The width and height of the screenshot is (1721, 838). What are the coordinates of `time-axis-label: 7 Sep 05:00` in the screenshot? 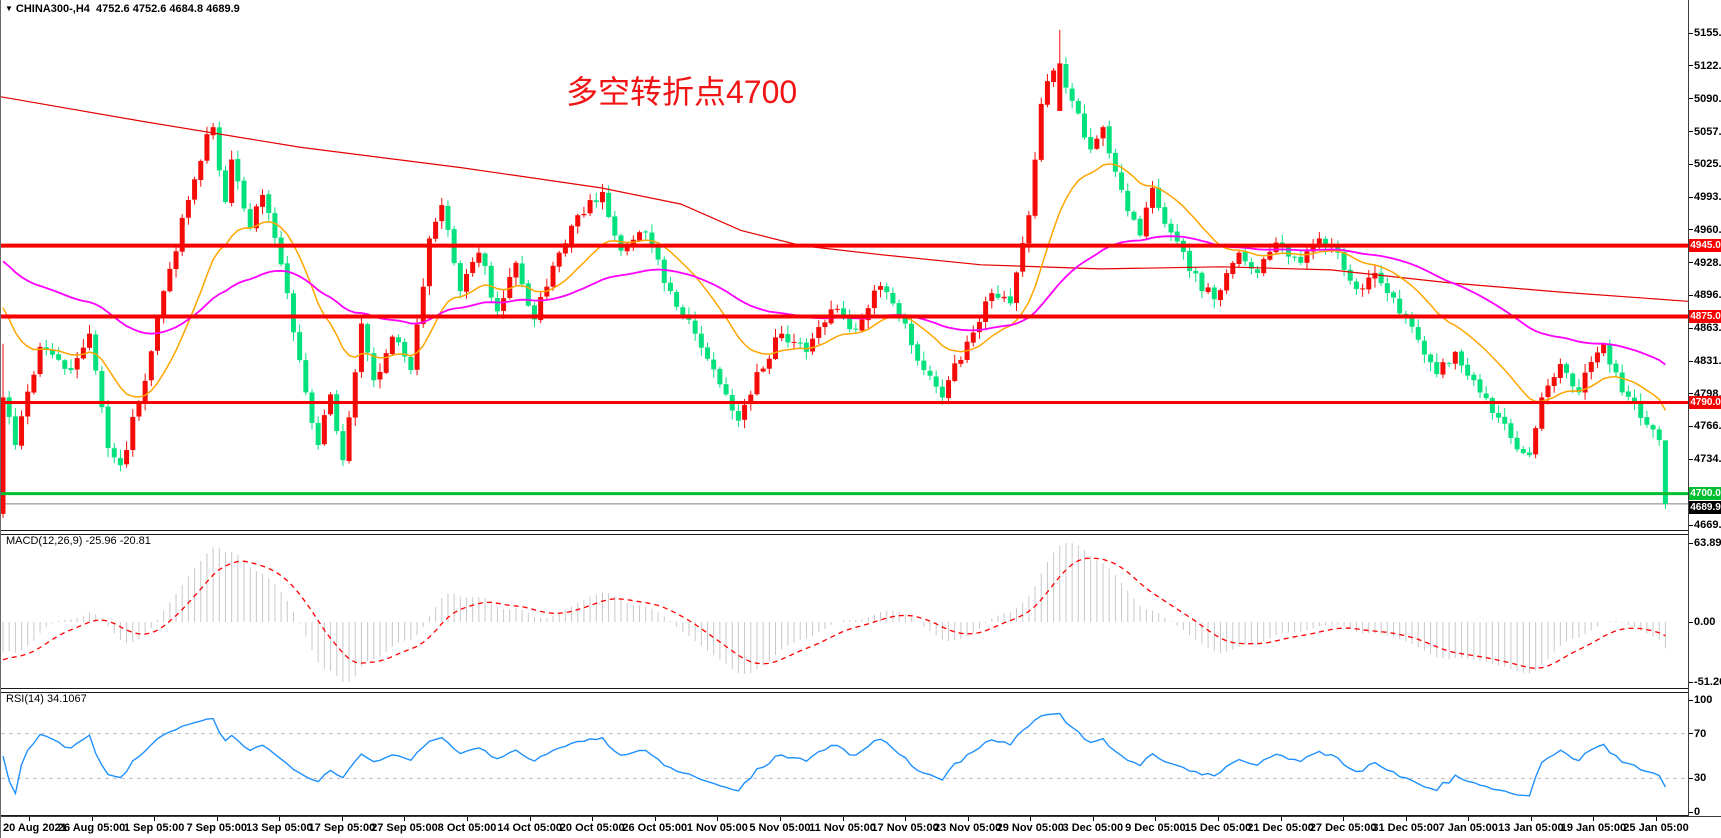 It's located at (216, 828).